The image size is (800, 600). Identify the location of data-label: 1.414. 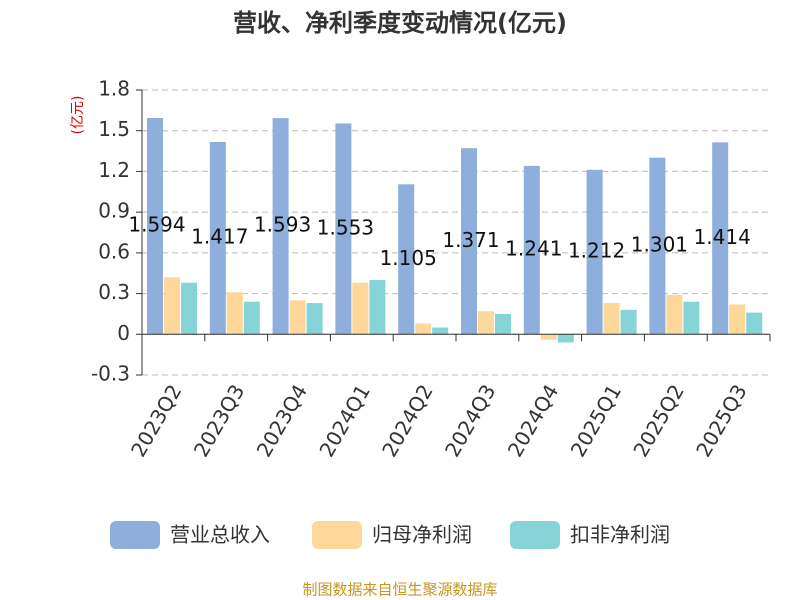
(722, 237).